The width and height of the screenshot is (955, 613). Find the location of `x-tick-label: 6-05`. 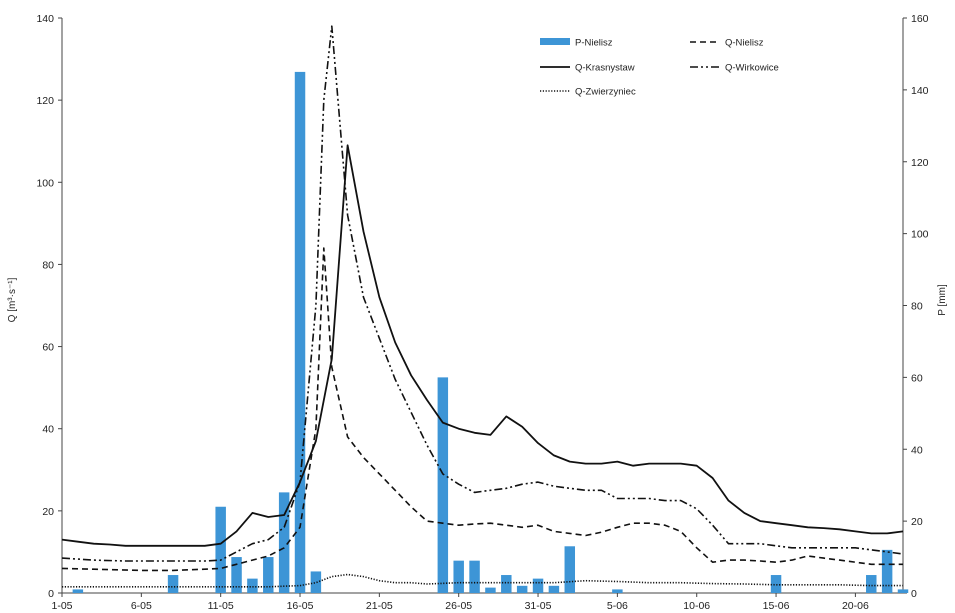

x-tick-label: 6-05 is located at coordinates (141, 606).